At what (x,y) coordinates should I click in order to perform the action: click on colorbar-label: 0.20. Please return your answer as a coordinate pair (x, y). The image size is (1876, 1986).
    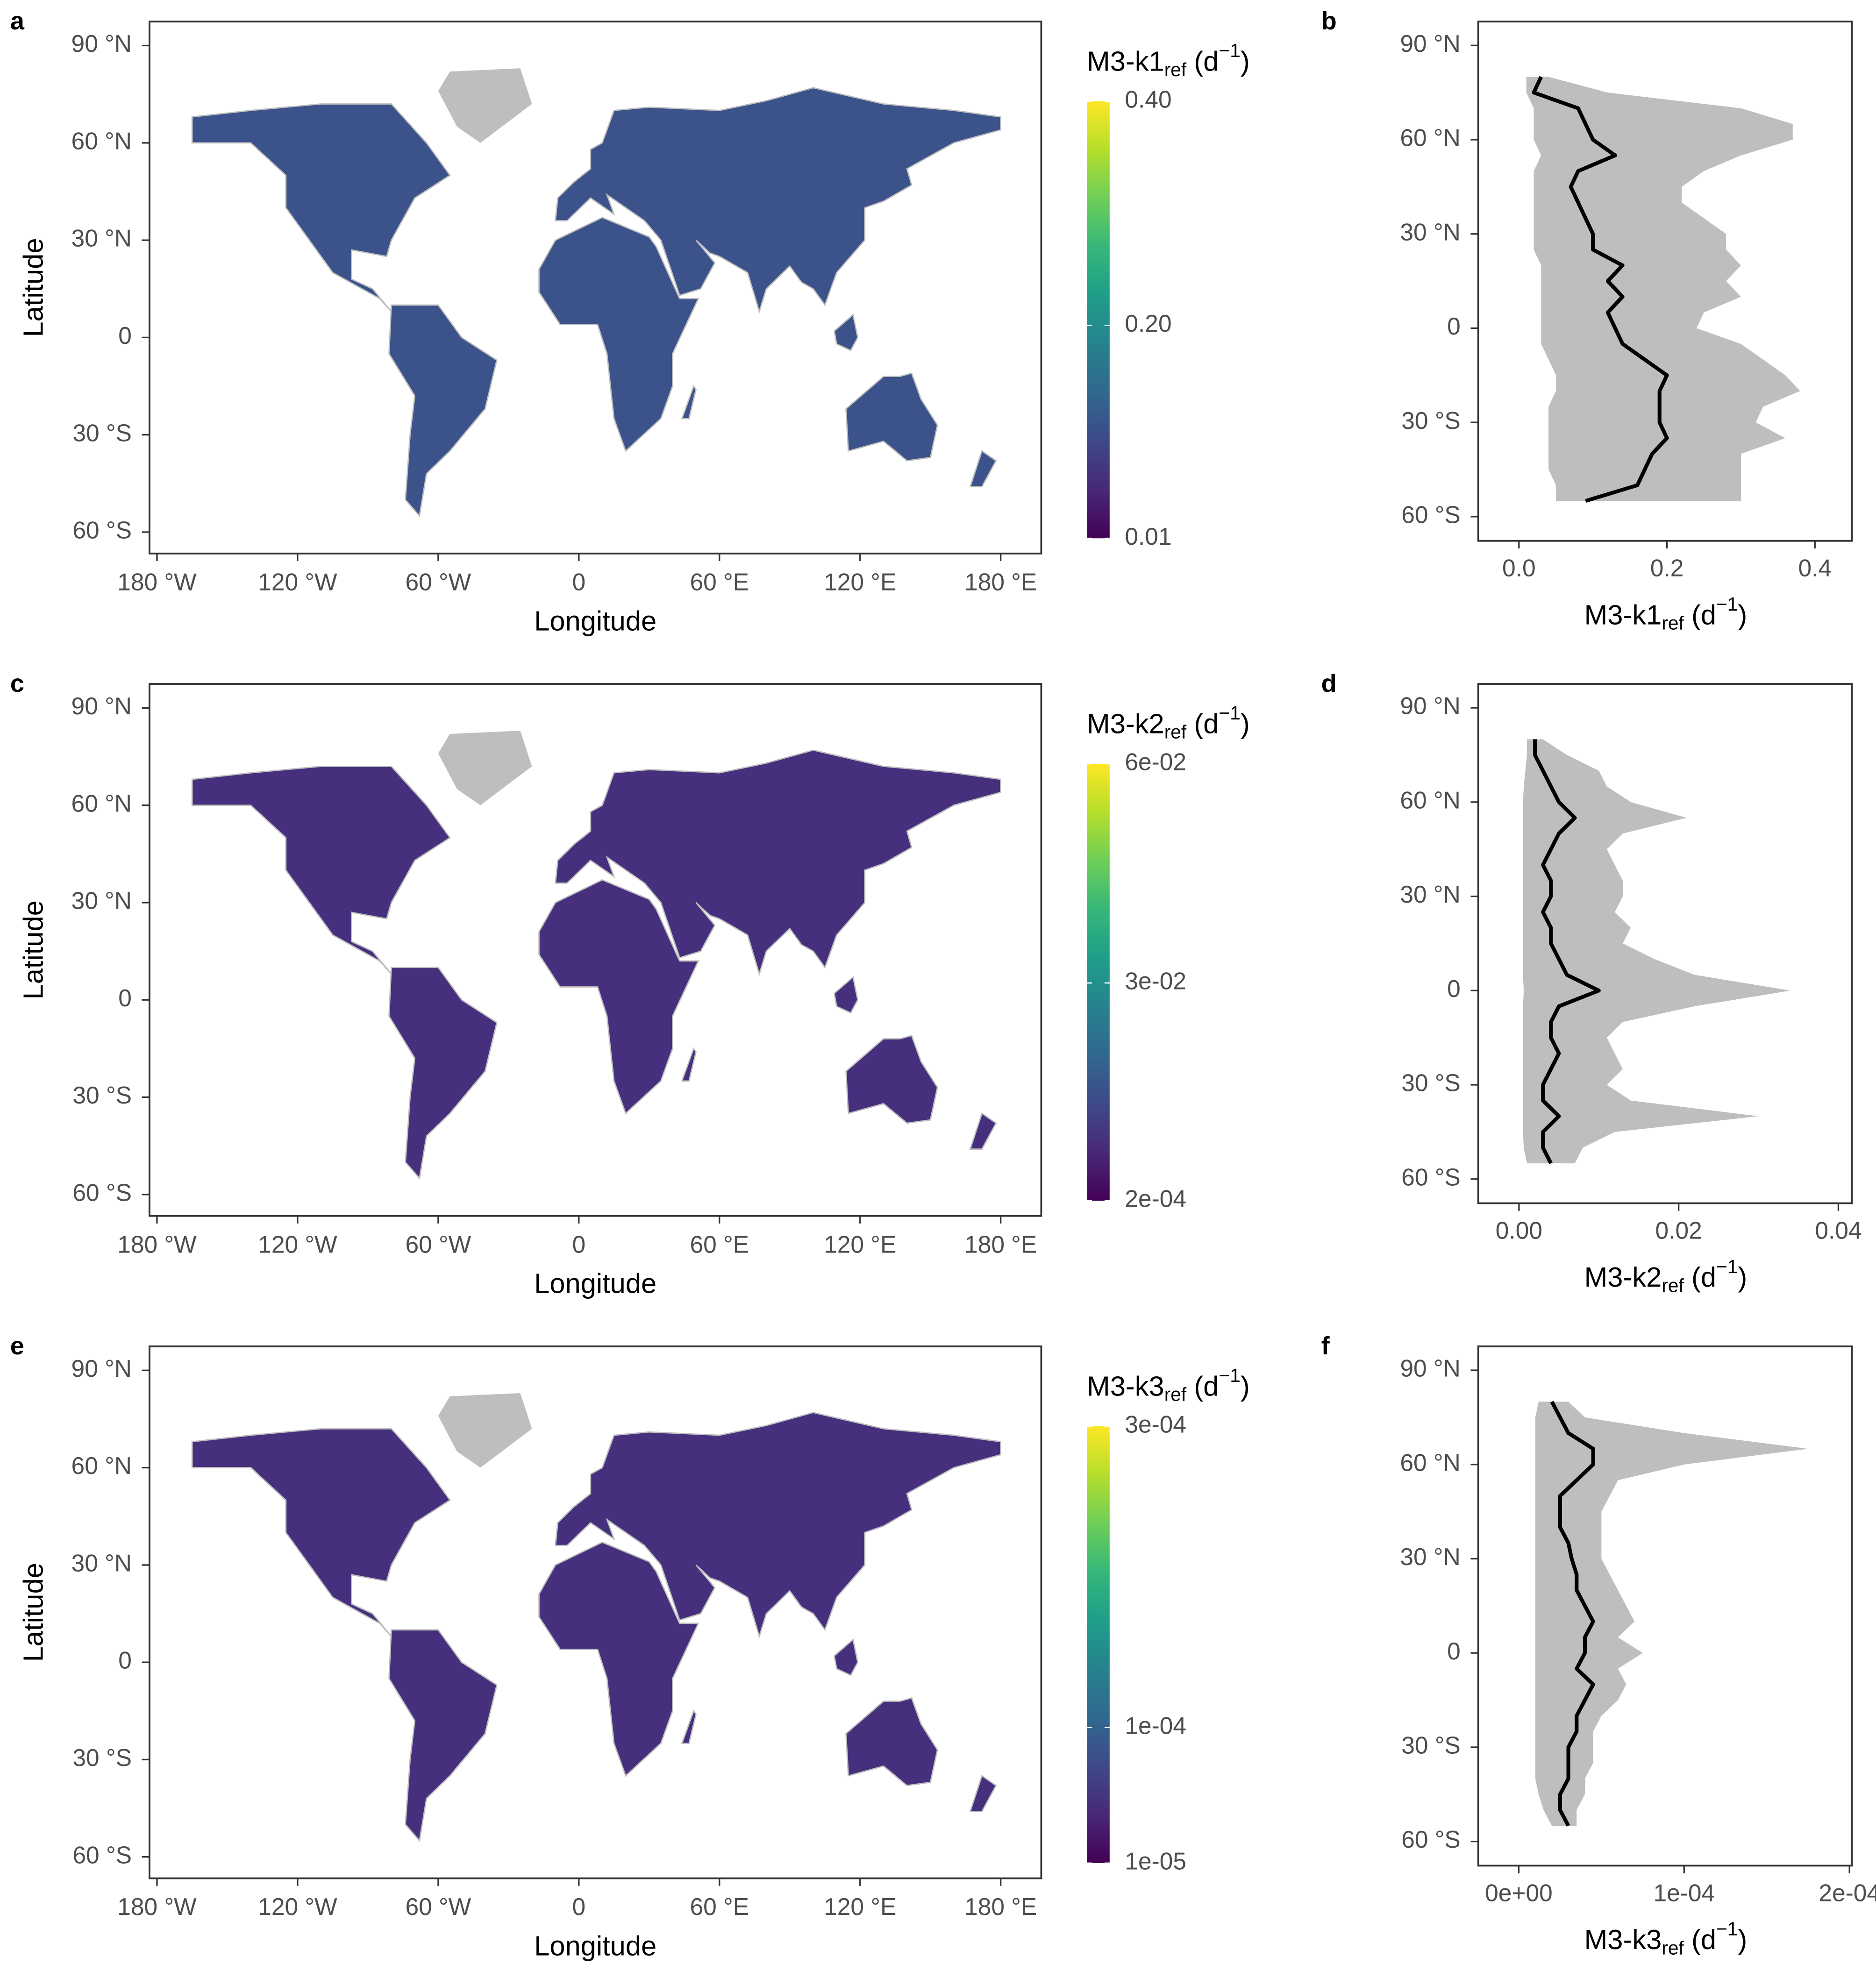
    Looking at the image, I should click on (1148, 324).